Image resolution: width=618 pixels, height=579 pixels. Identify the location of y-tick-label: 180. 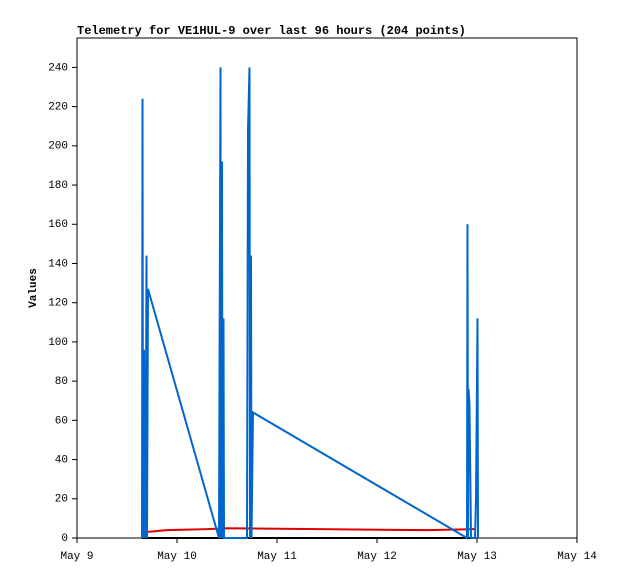
(58, 186).